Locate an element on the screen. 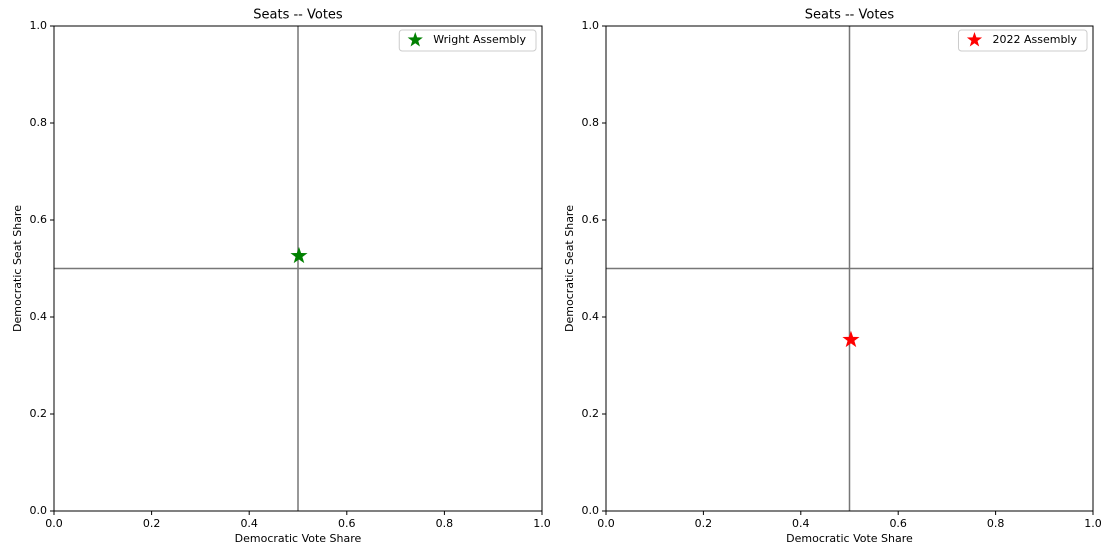 The height and width of the screenshot is (546, 1103). legend-label: Wright Assembly is located at coordinates (479, 39).